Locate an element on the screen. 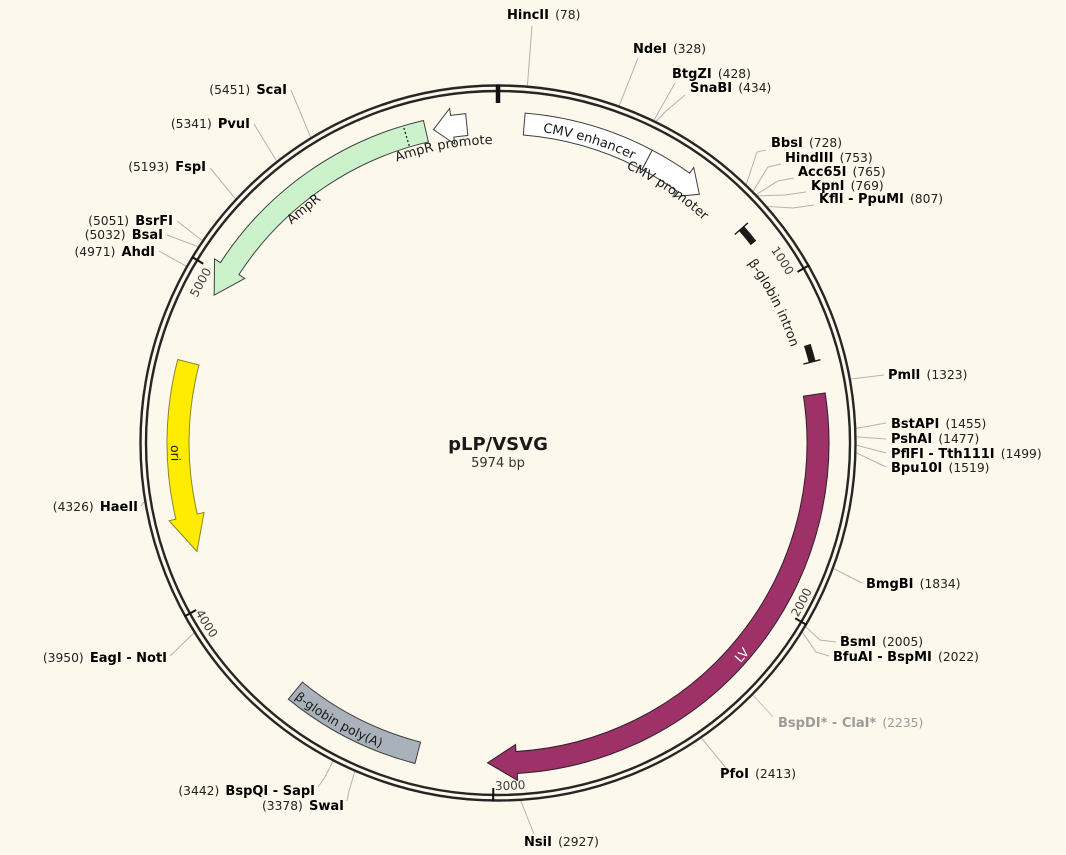 This screenshot has height=855, width=1066. site-label-bsmi: BsmI (2005) is located at coordinates (881, 642).